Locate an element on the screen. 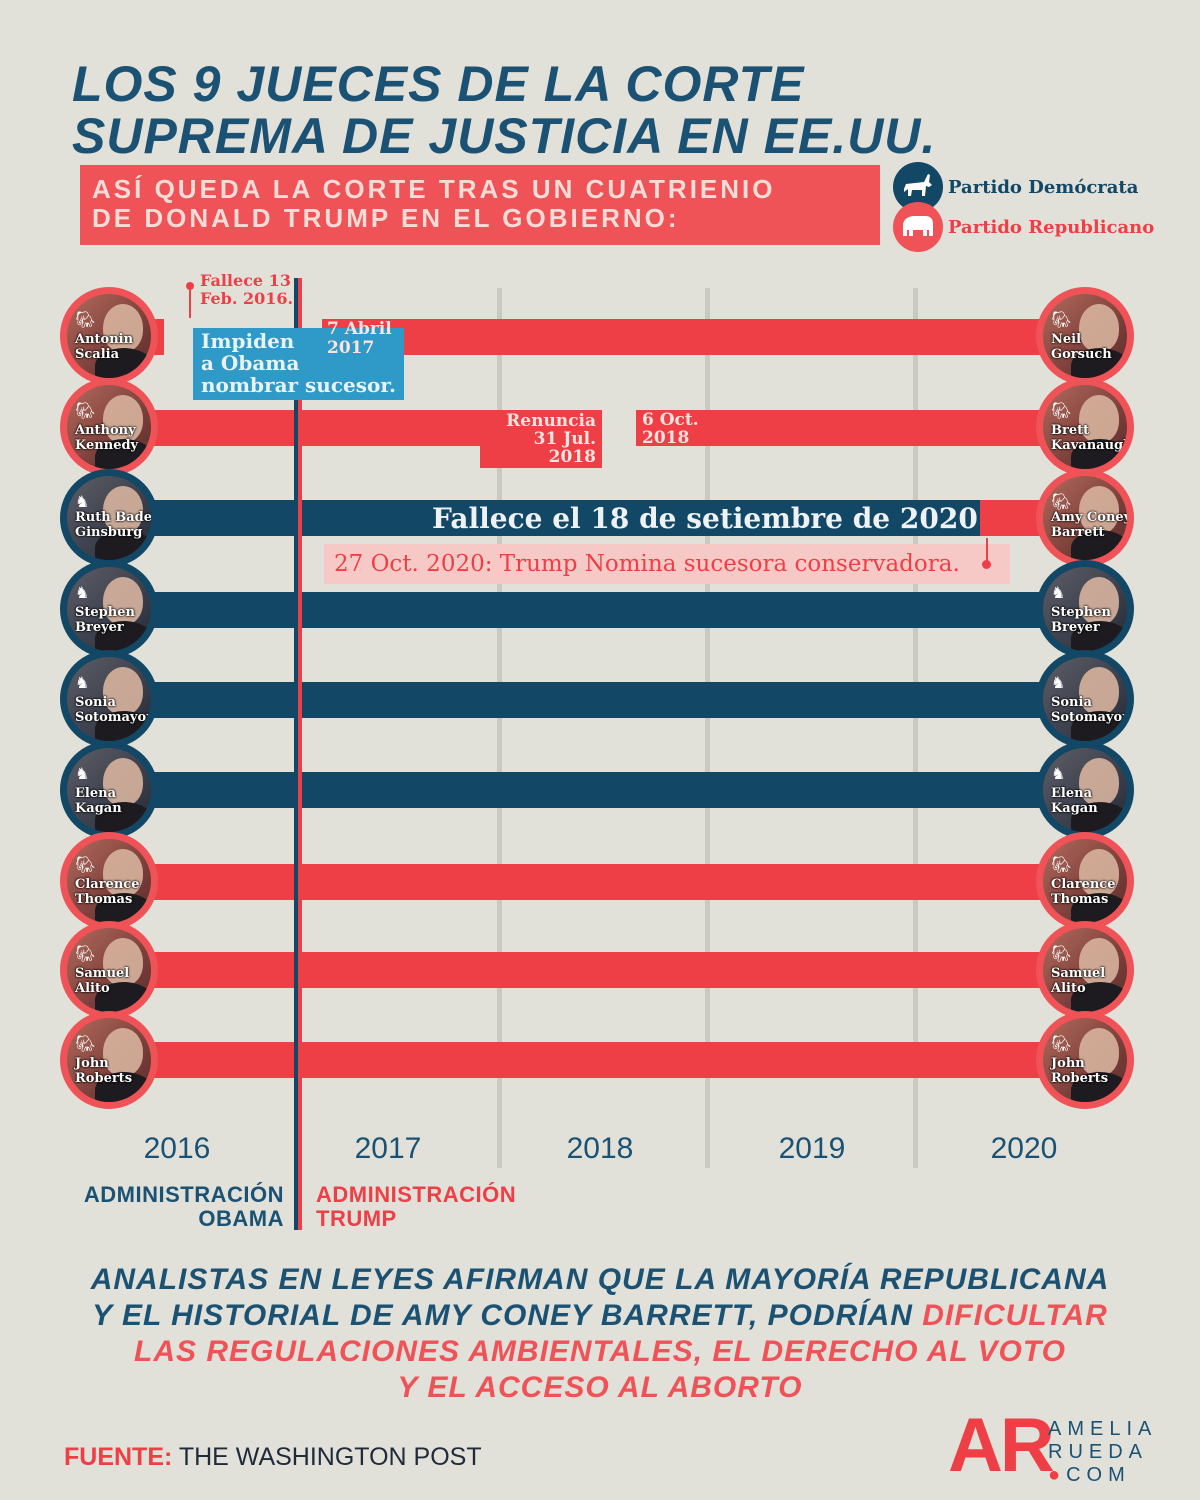 This screenshot has height=1500, width=1200. last-name: Roberts is located at coordinates (104, 1078).